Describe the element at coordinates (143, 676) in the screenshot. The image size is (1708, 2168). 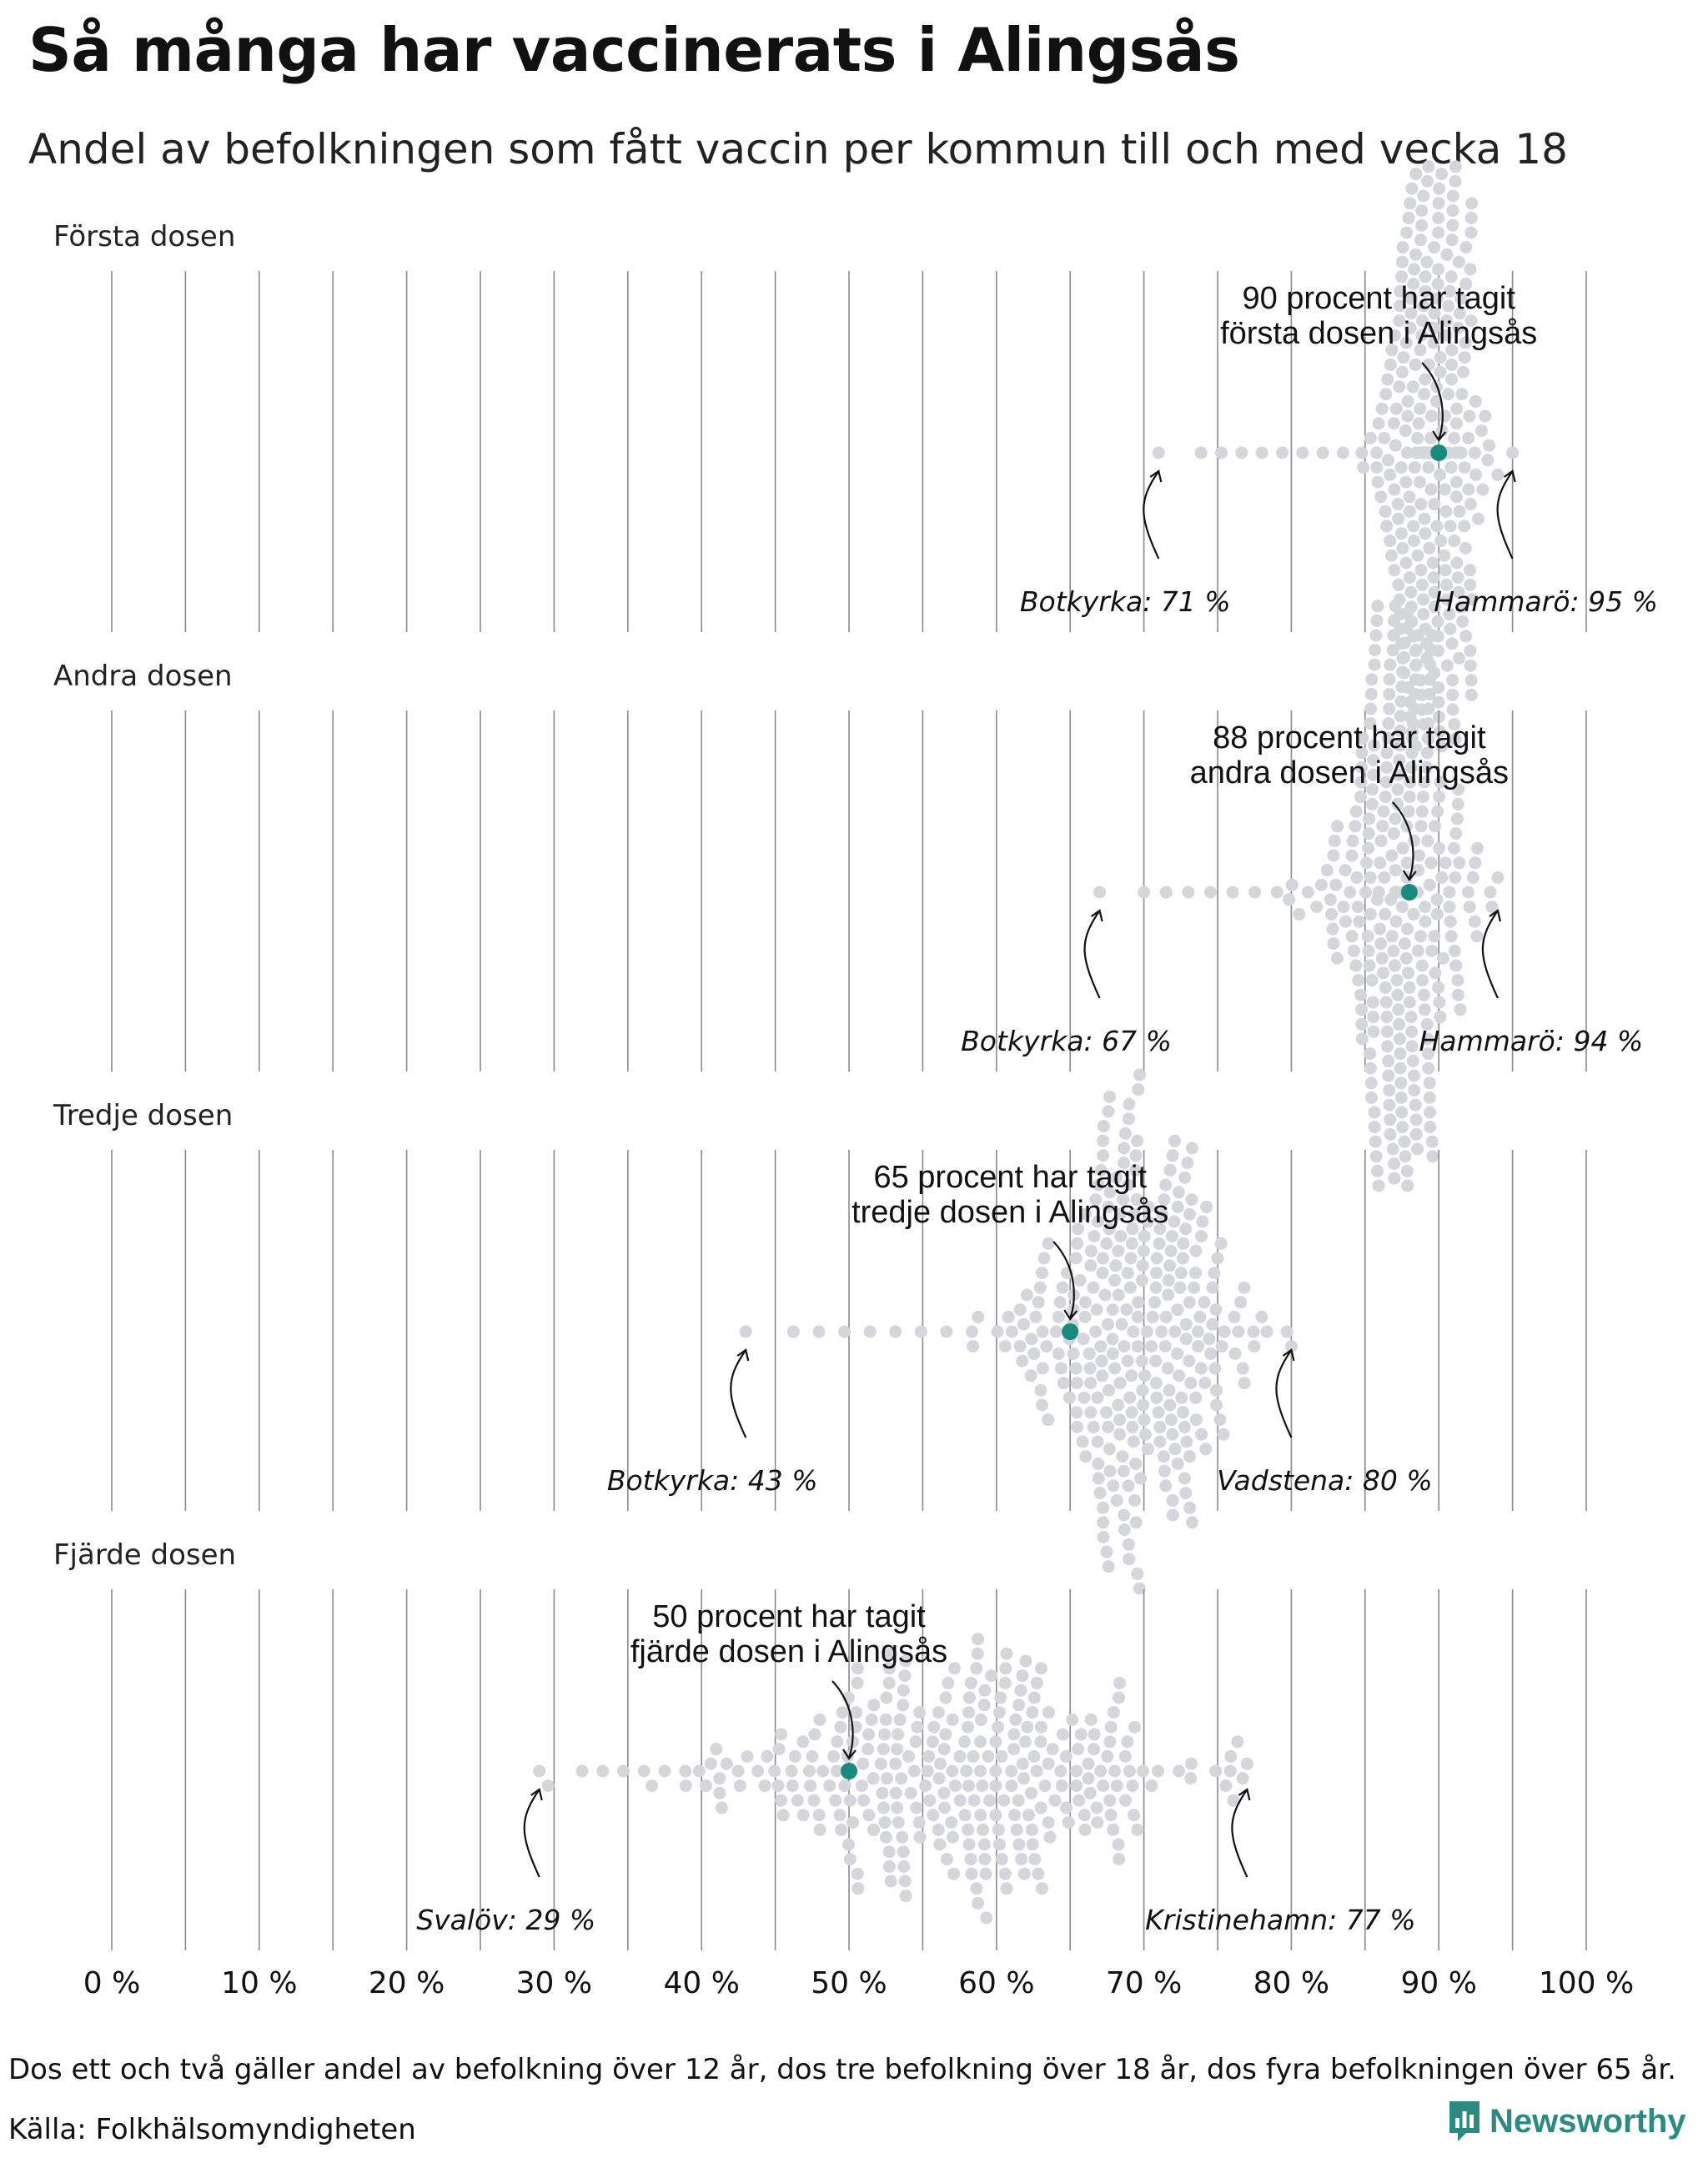
I see `panel-label: Andra dosen` at that location.